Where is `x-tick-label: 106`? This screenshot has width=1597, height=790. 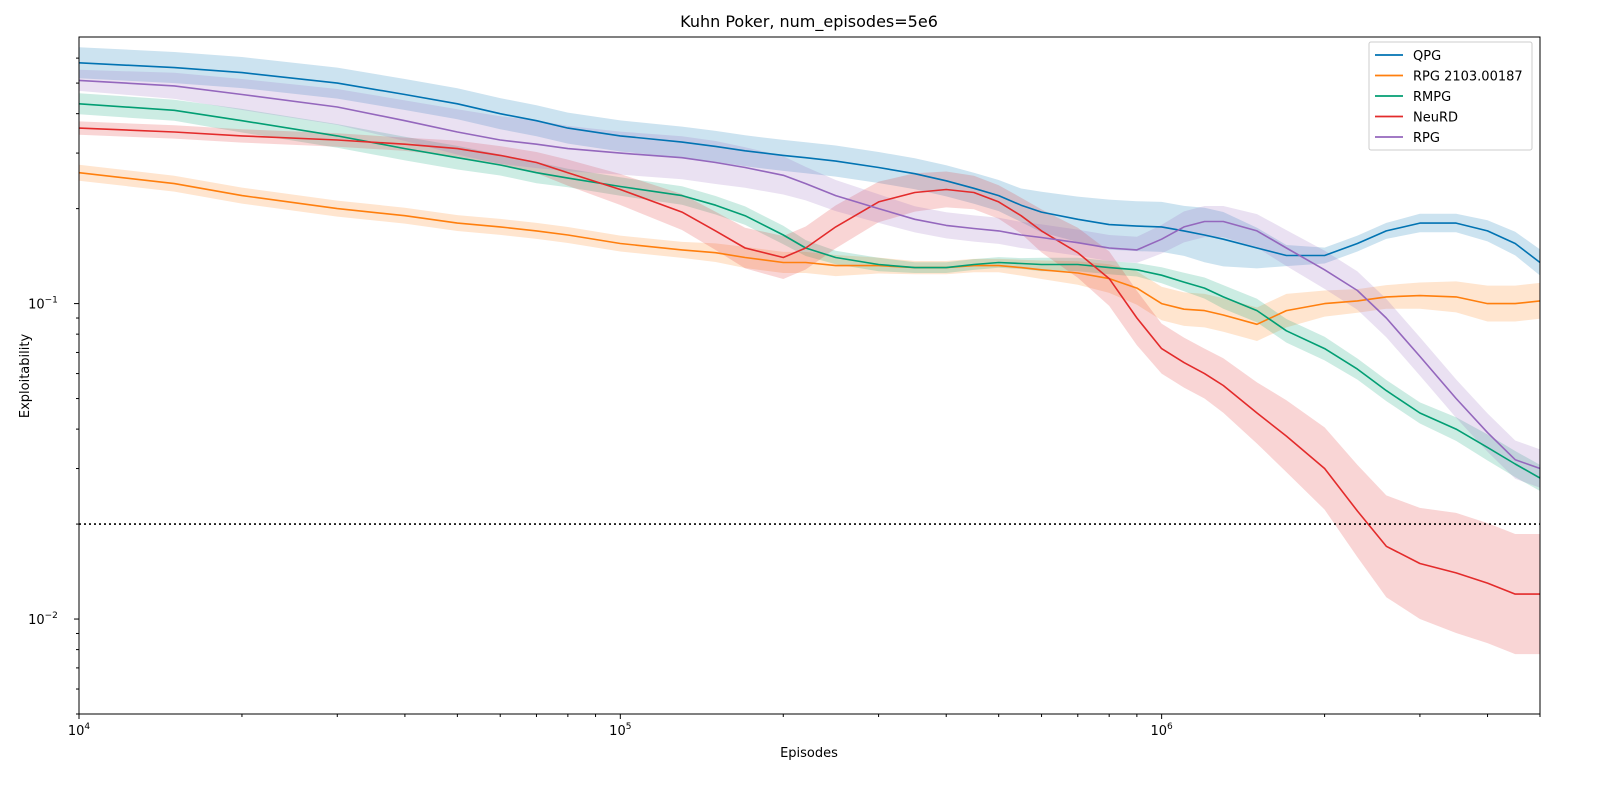
x-tick-label: 106 is located at coordinates (1161, 730).